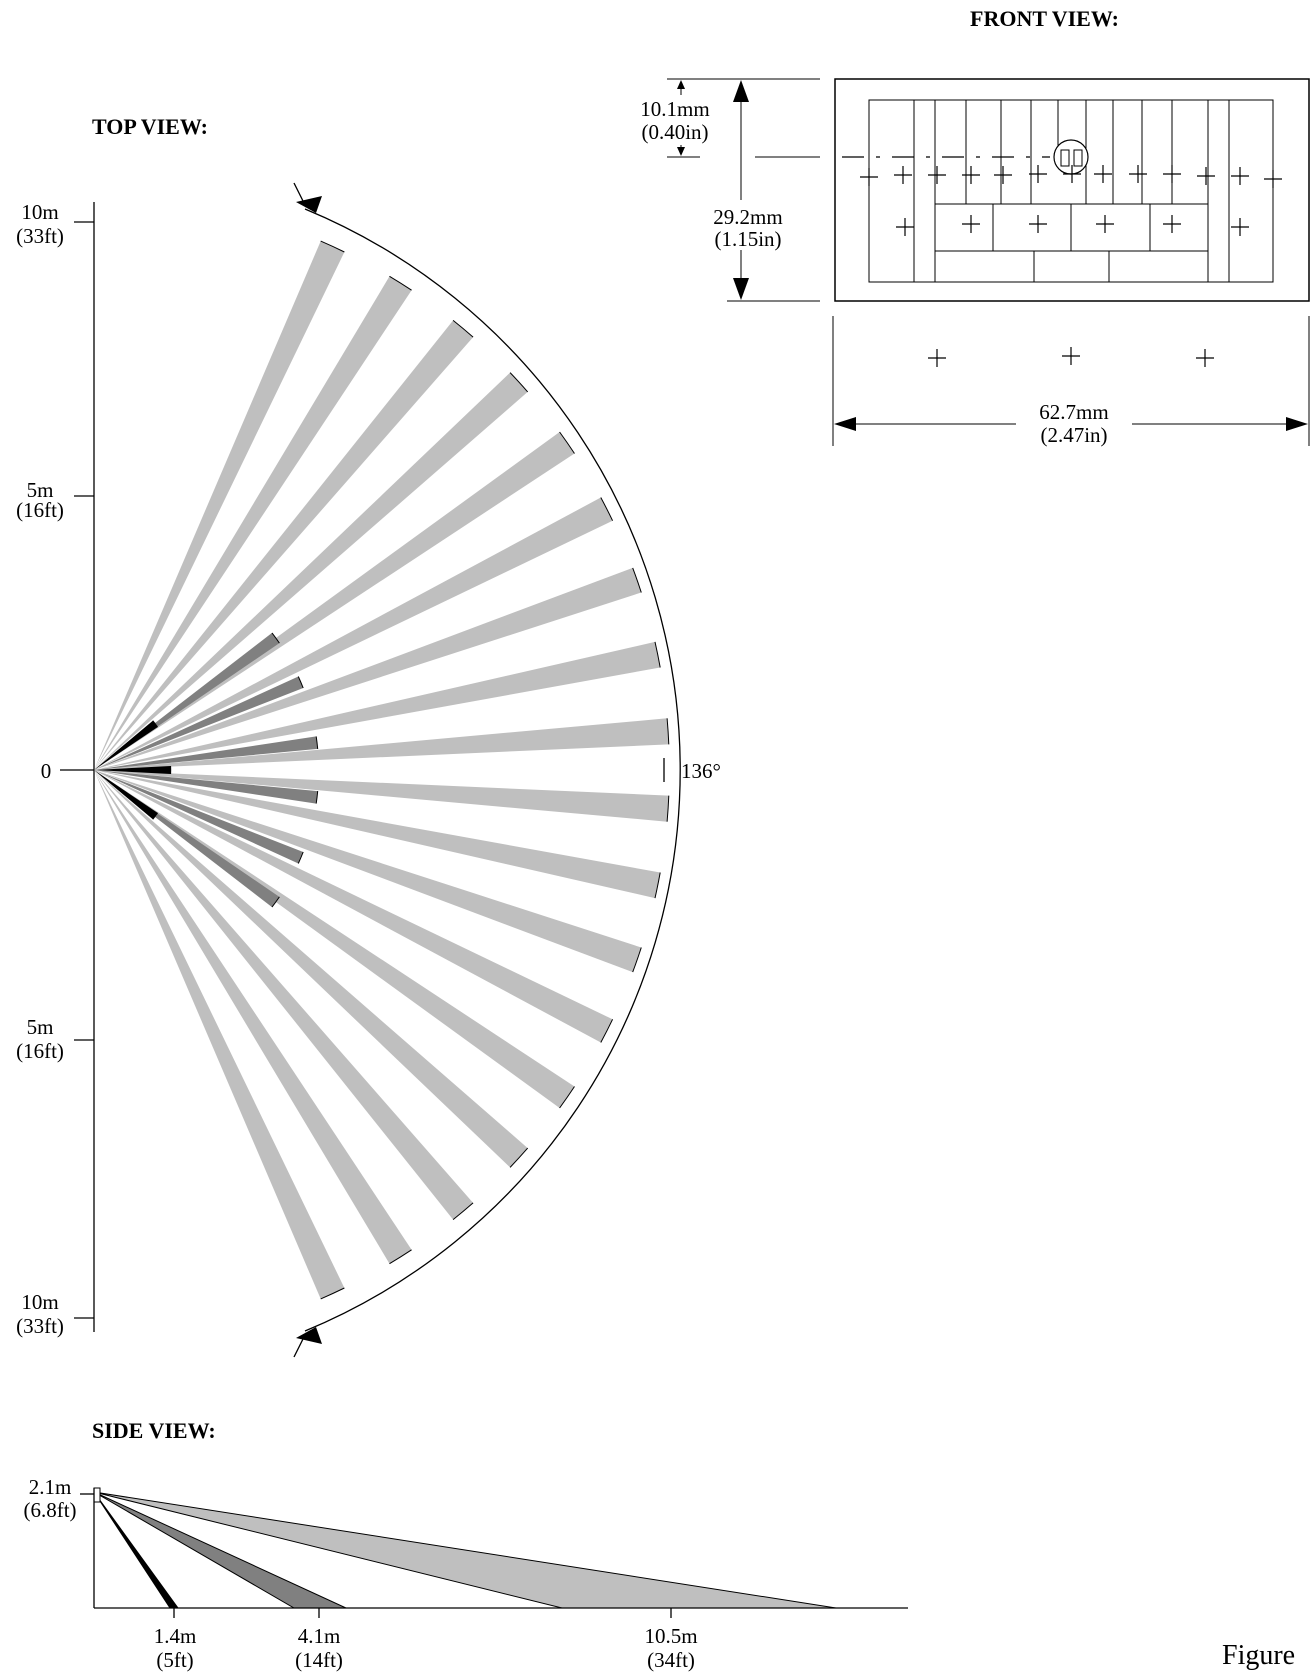 This screenshot has height=1676, width=1315. What do you see at coordinates (309, 204) in the screenshot?
I see `arc-arrow-top` at bounding box center [309, 204].